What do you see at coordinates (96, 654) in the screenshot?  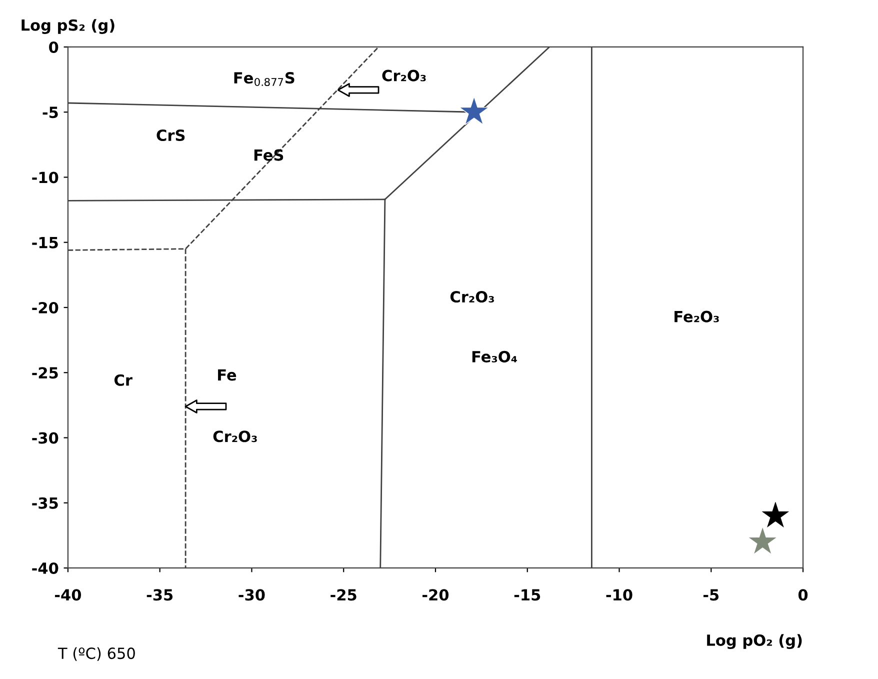 I see `text: T (ºC) 650` at bounding box center [96, 654].